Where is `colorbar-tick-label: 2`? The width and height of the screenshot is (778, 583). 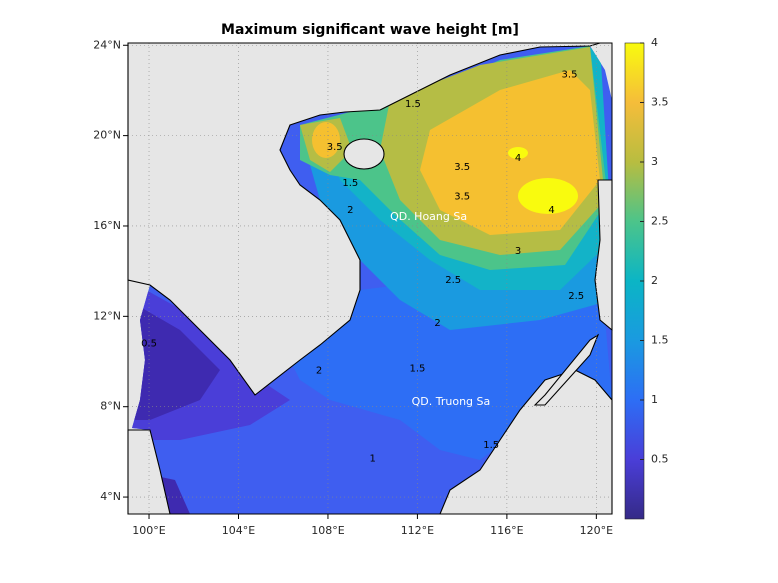
colorbar-tick-label: 2 is located at coordinates (654, 280).